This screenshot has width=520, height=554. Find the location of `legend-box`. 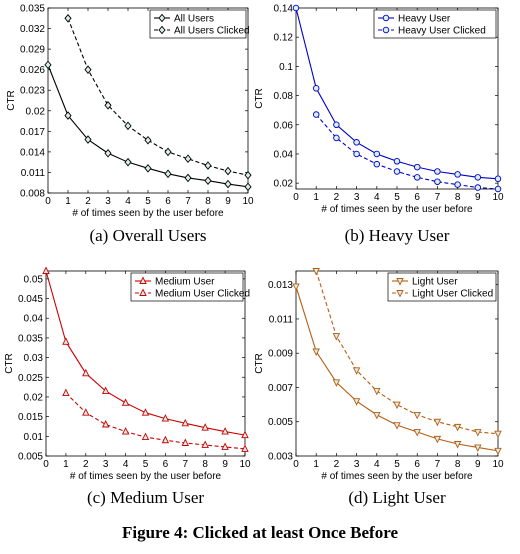

legend-box is located at coordinates (198, 24).